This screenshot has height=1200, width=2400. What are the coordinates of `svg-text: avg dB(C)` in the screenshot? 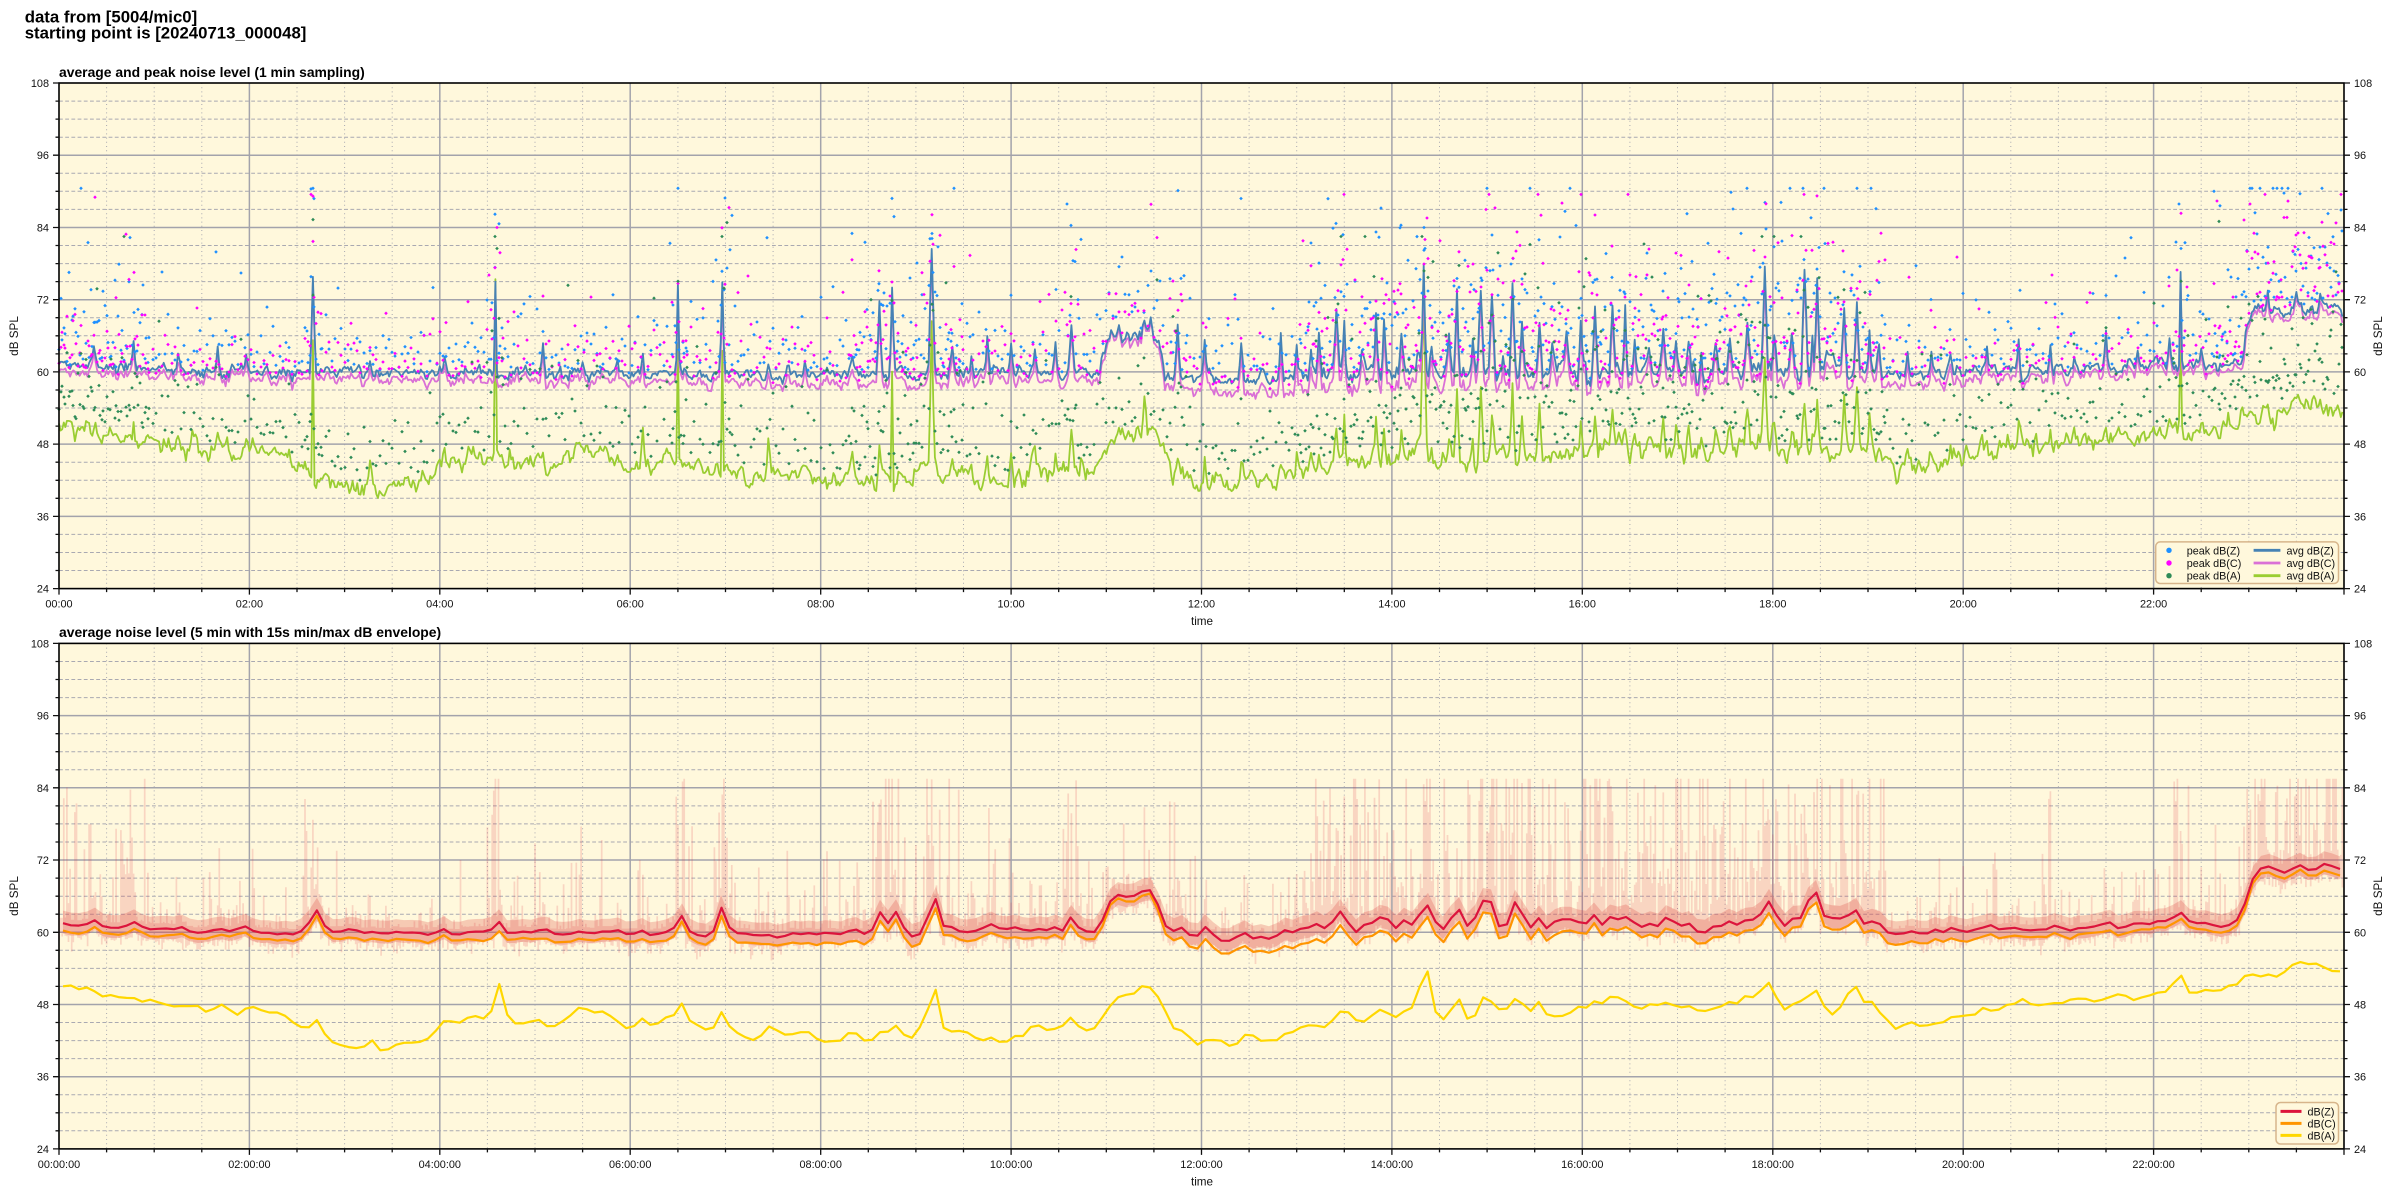 It's located at (2311, 564).